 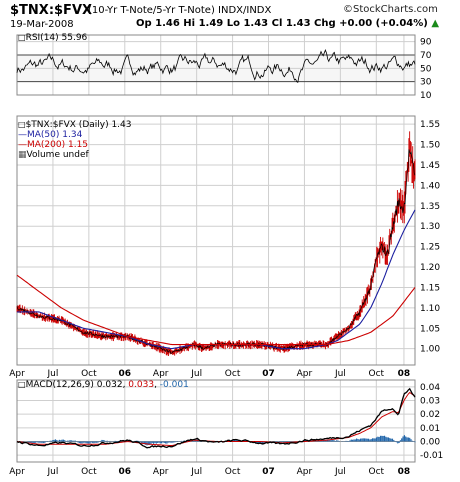 I want to click on brand-watermark: ©StockCharts.com, so click(x=390, y=9).